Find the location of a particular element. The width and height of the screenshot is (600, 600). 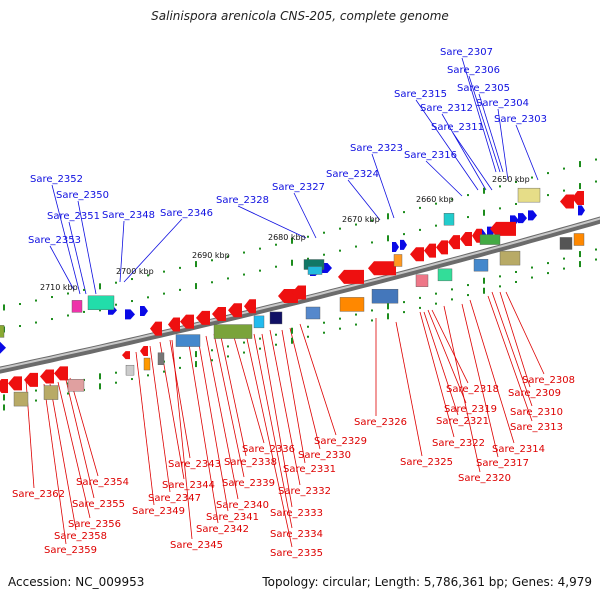

scale-label: 2680 kbp is located at coordinates (287, 237).